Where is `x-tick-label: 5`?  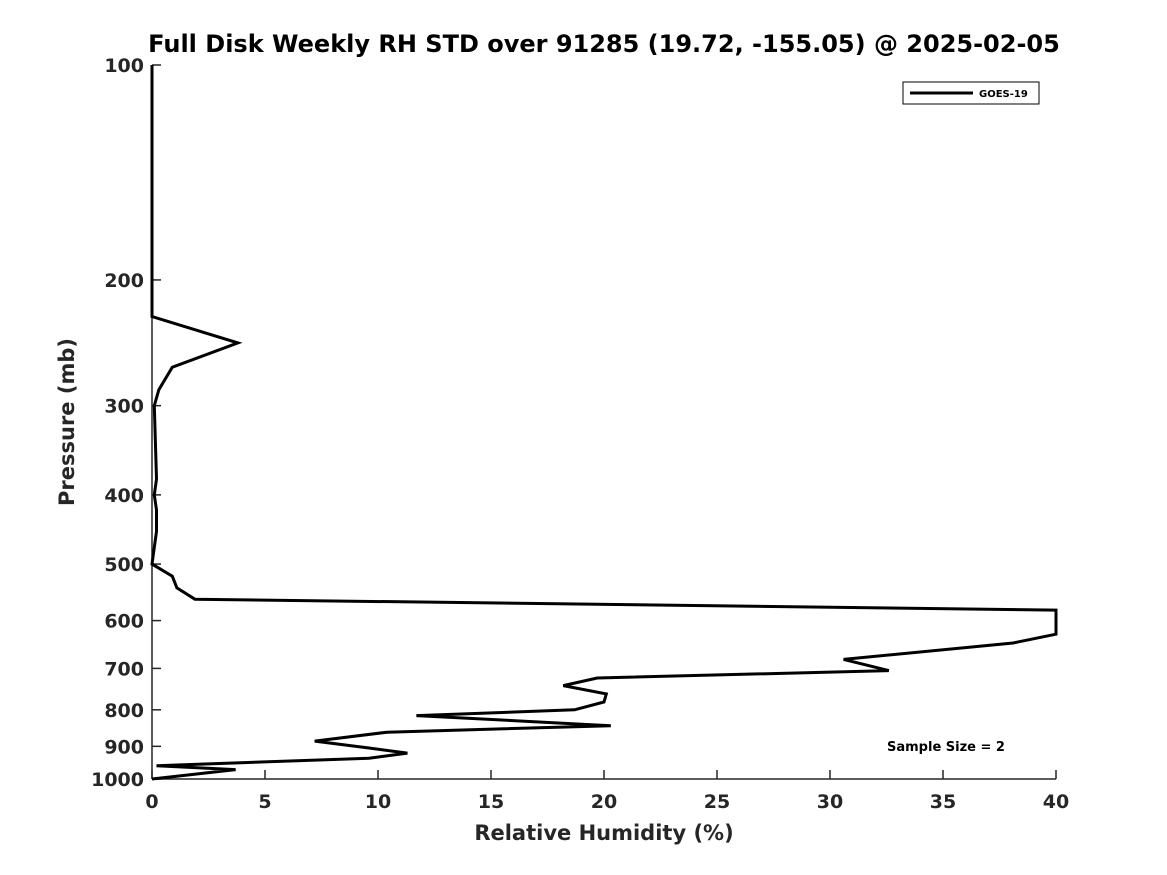
x-tick-label: 5 is located at coordinates (264, 802).